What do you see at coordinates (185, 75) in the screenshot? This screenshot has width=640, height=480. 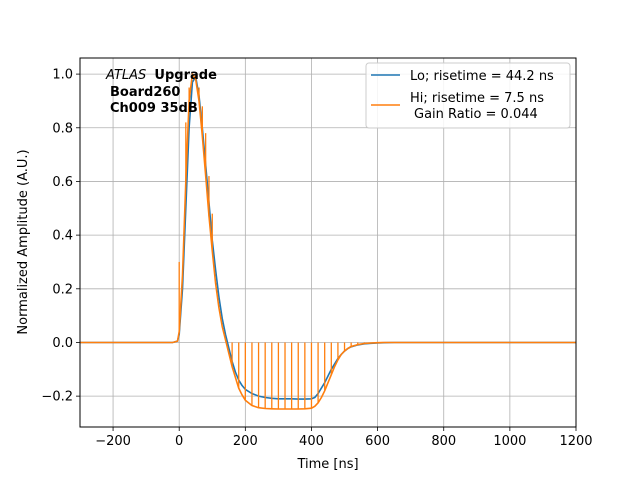 I see `annotation-tag: Upgrade` at bounding box center [185, 75].